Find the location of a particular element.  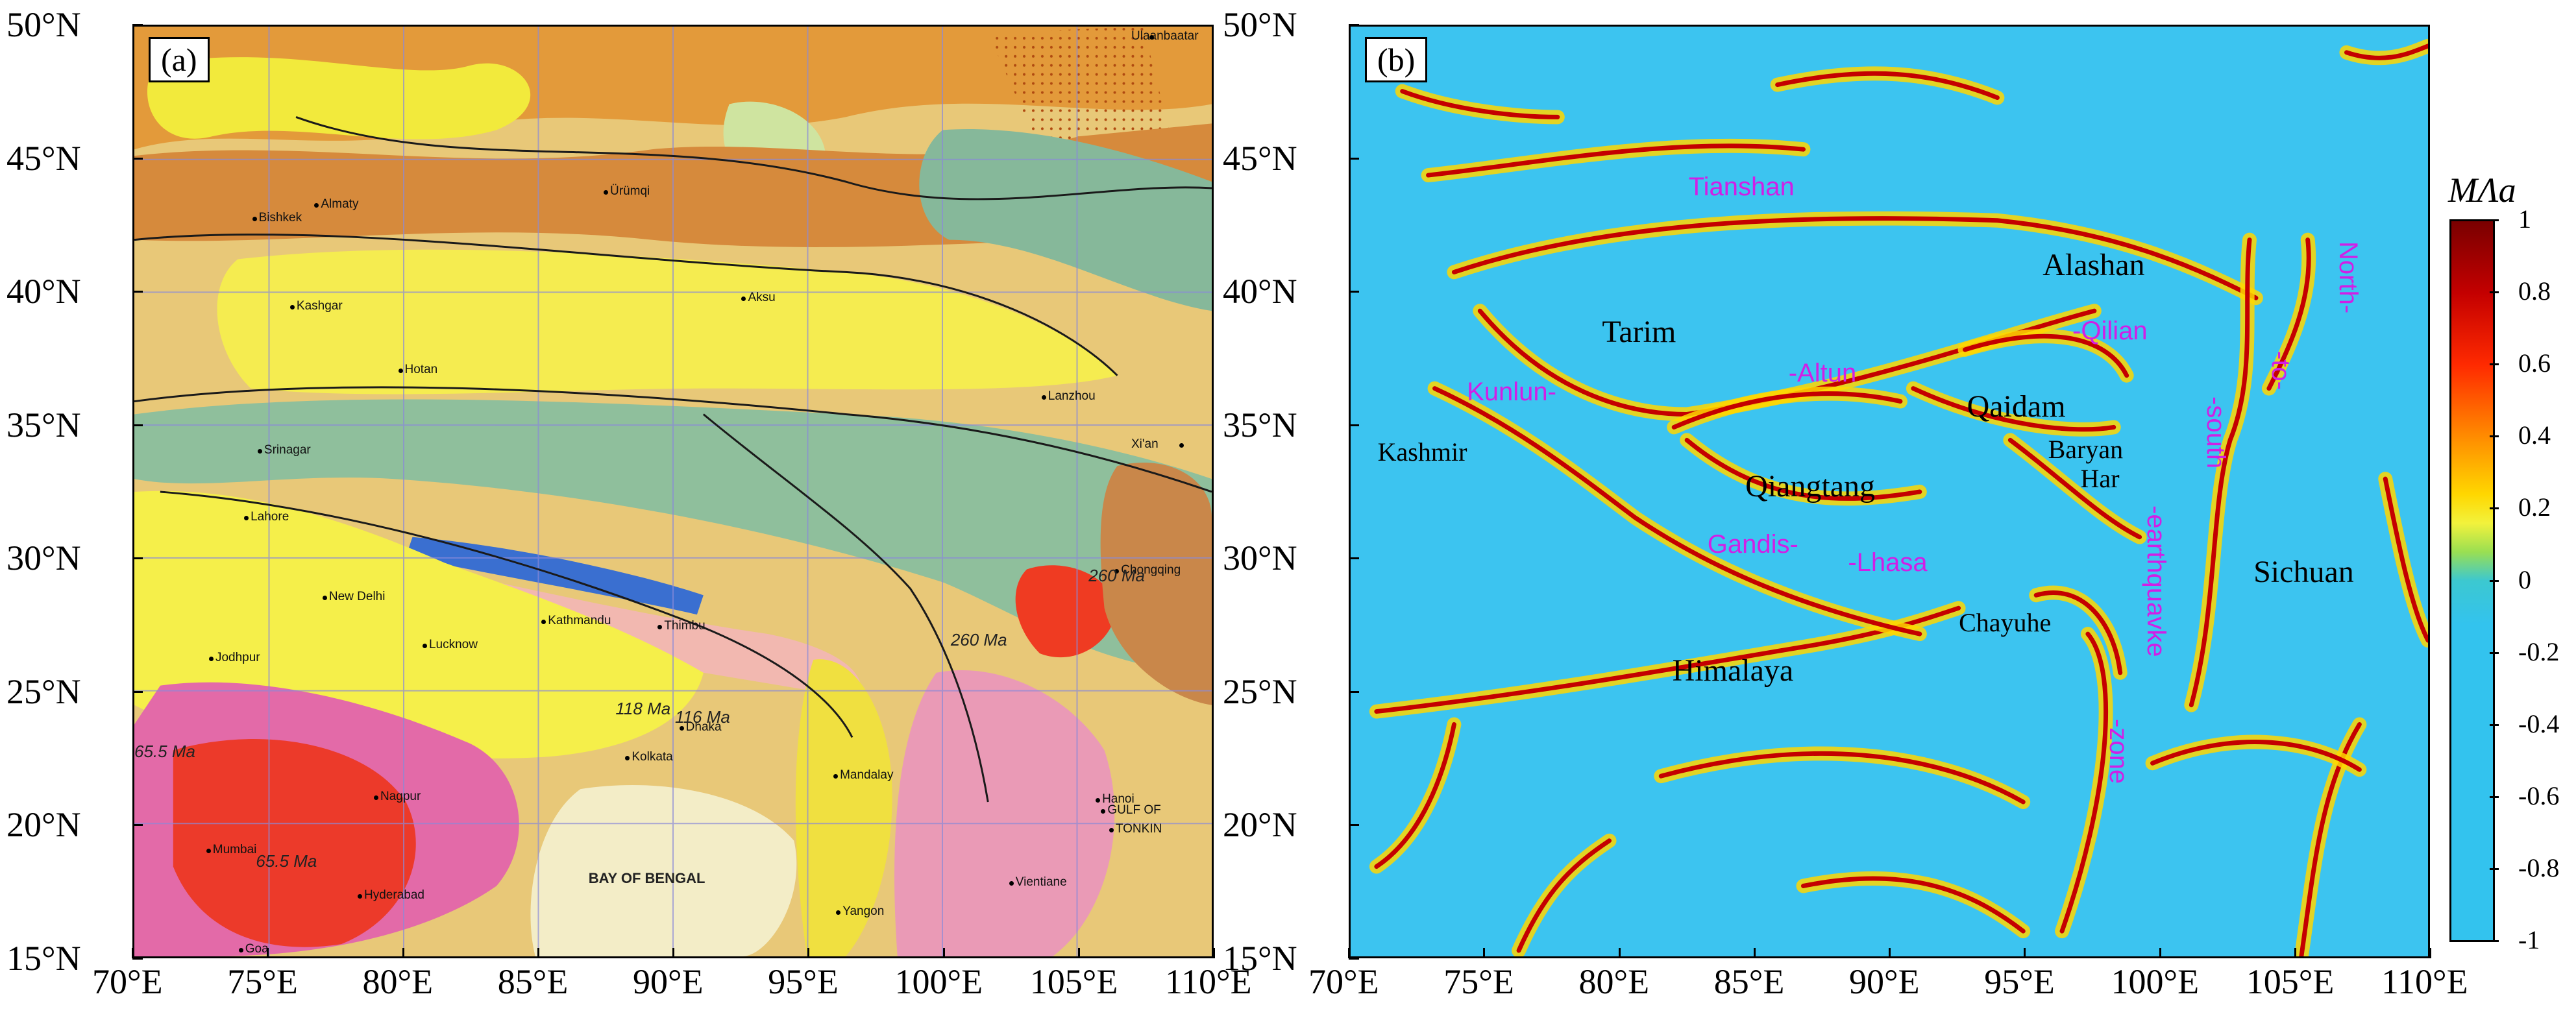

place-label: Goa is located at coordinates (257, 948).